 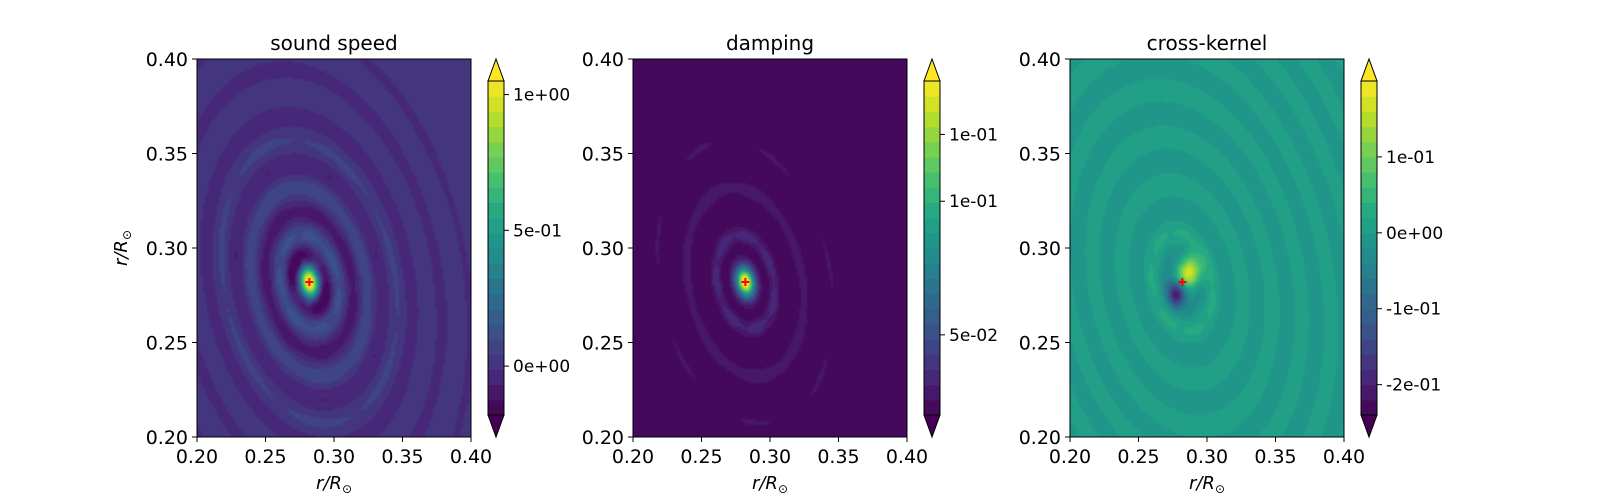 What do you see at coordinates (122, 248) in the screenshot?
I see `y-axis-label: r/R⊙` at bounding box center [122, 248].